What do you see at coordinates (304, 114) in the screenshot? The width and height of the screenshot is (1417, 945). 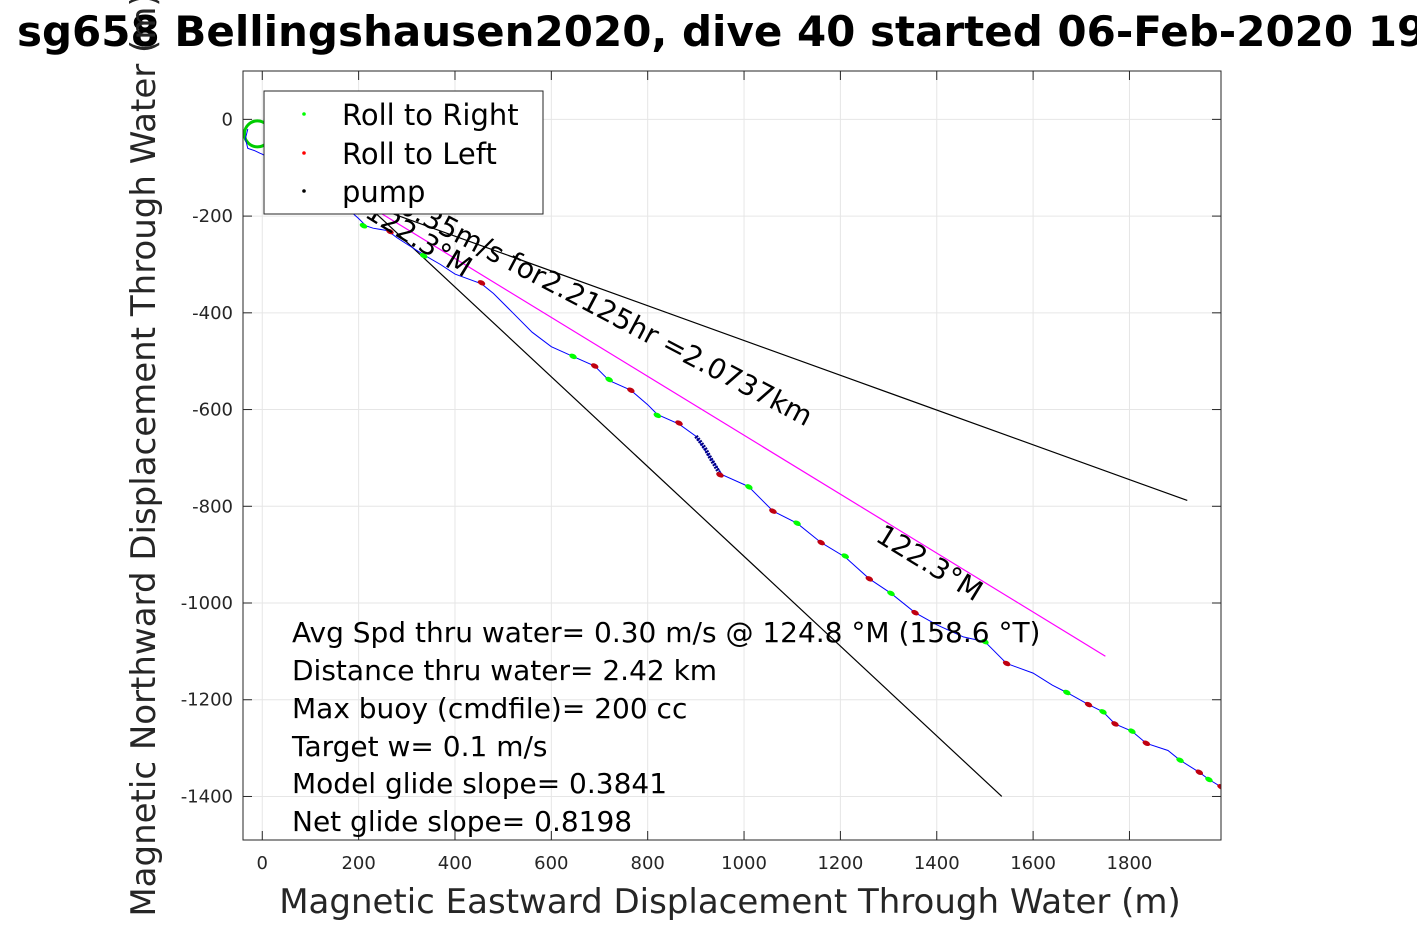 I see `legend-marker-roll-right` at bounding box center [304, 114].